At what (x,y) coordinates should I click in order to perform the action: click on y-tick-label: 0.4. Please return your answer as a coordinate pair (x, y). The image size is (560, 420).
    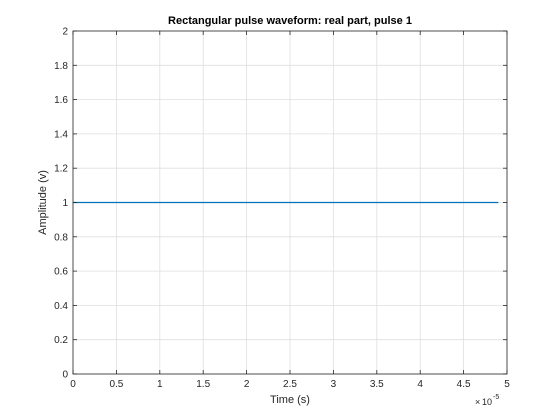
    Looking at the image, I should click on (61, 306).